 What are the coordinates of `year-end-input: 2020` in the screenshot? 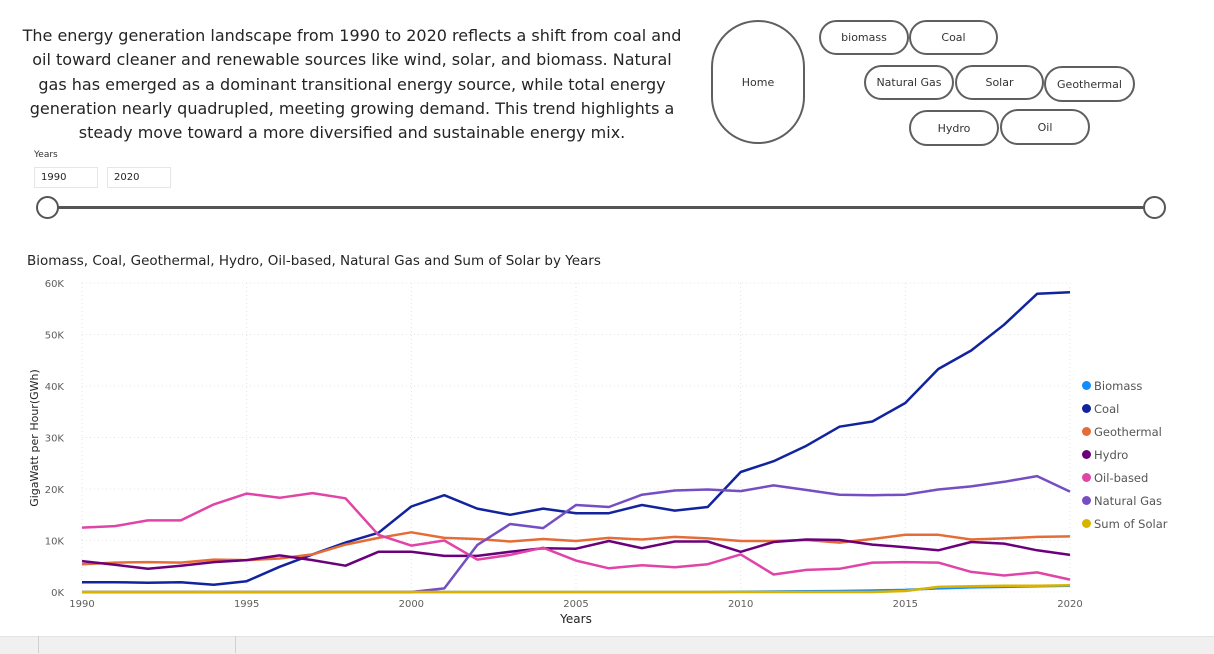 It's located at (139, 177).